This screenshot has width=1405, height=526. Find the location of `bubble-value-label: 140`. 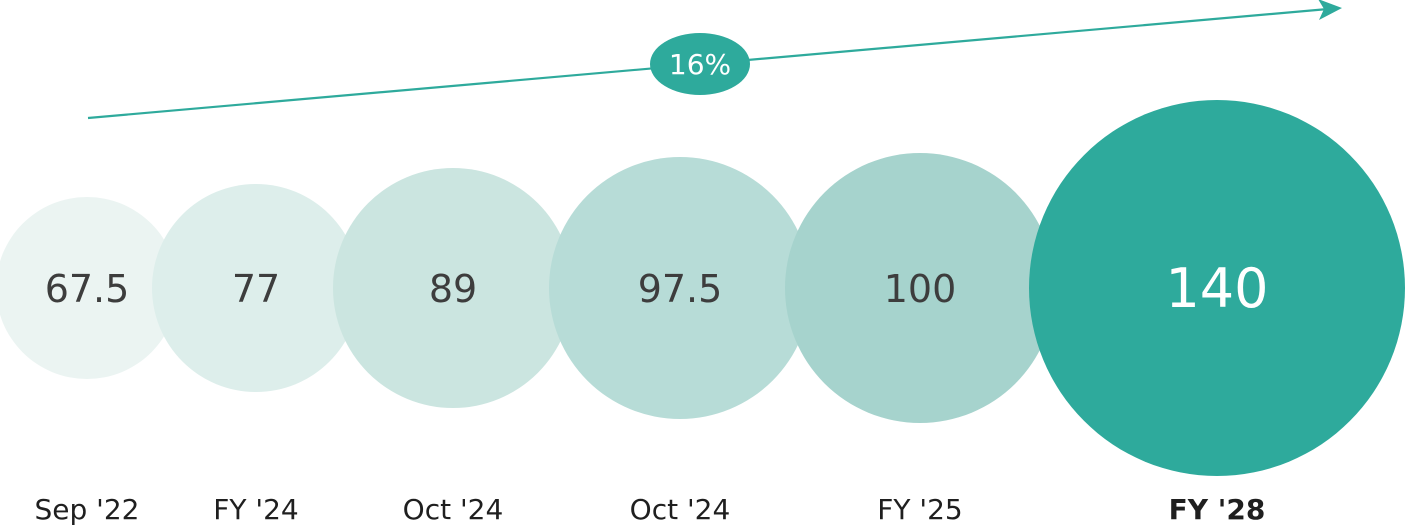

bubble-value-label: 140 is located at coordinates (1216, 288).